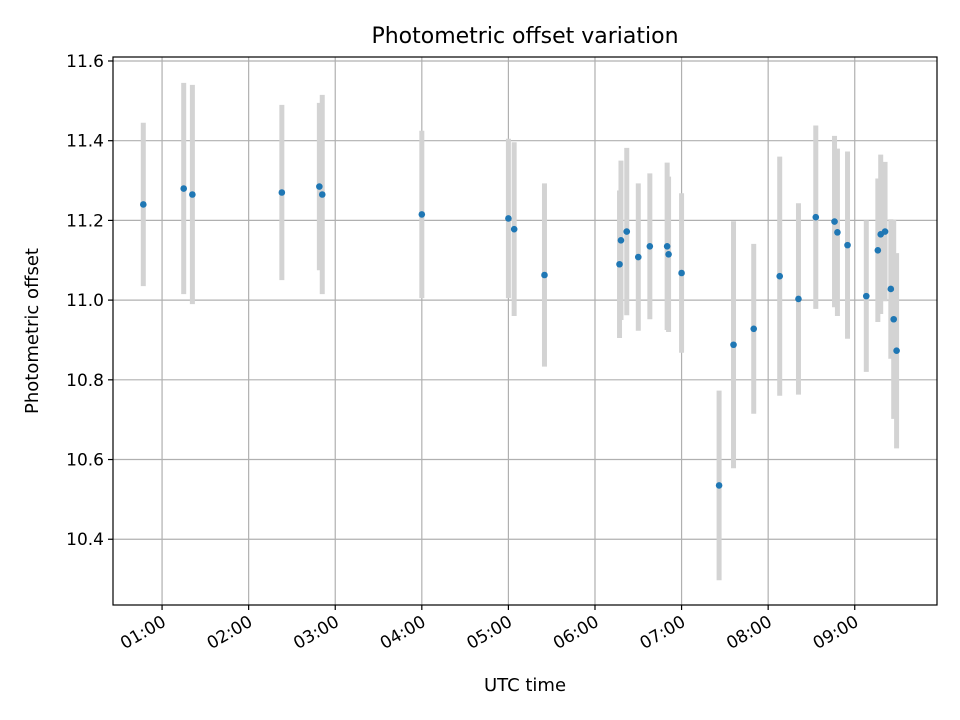 The width and height of the screenshot is (960, 720). Describe the element at coordinates (403, 633) in the screenshot. I see `x-tick-label: 04:00` at that location.